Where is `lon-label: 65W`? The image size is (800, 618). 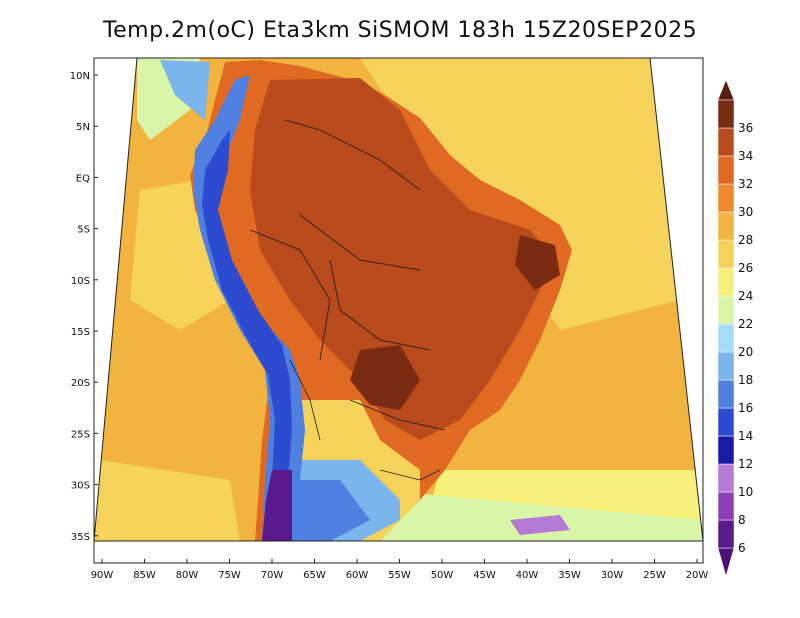 lon-label: 65W is located at coordinates (314, 575).